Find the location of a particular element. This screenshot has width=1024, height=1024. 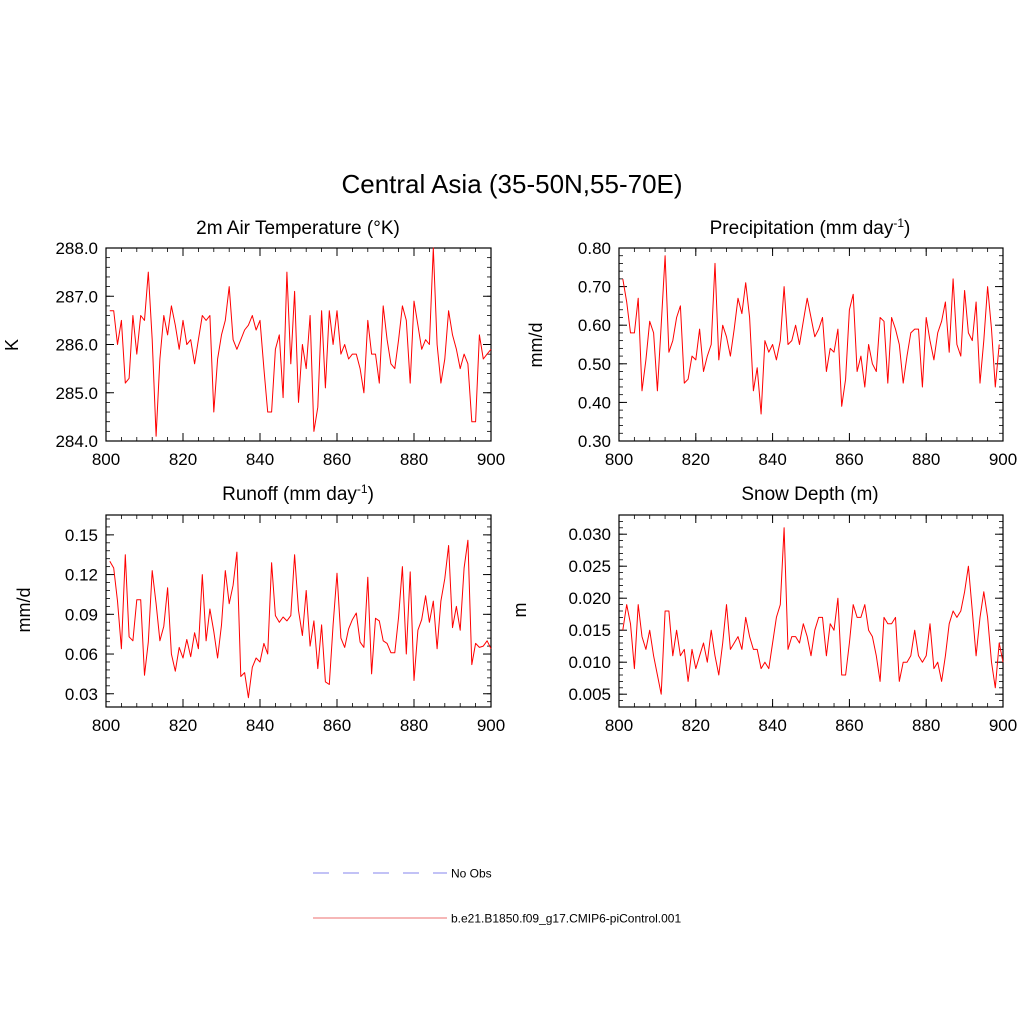

y-tick-label: 0.40 is located at coordinates (594, 402).